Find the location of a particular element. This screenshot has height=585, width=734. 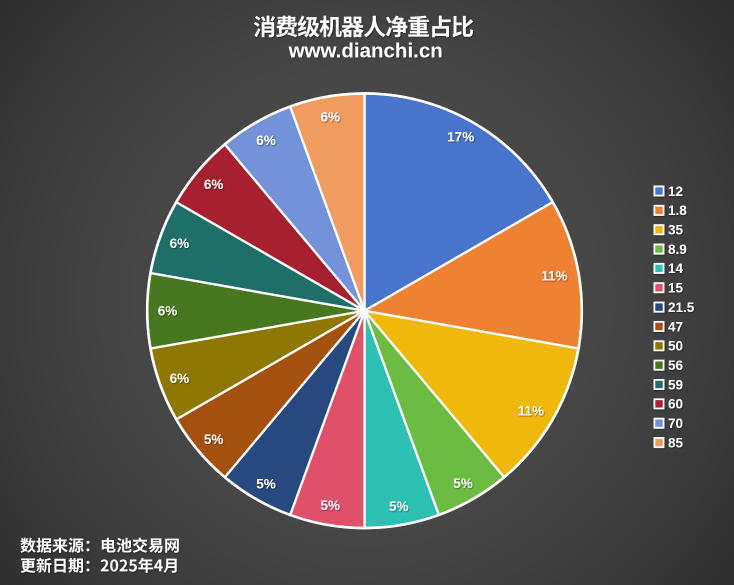

svg-text: 1.8 is located at coordinates (677, 210).